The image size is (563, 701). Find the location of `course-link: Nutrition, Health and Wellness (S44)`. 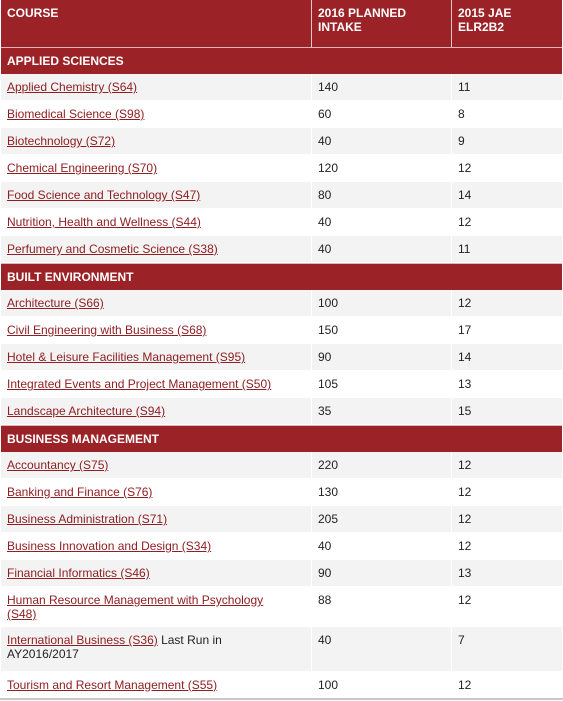

course-link: Nutrition, Health and Wellness (S44) is located at coordinates (104, 222).